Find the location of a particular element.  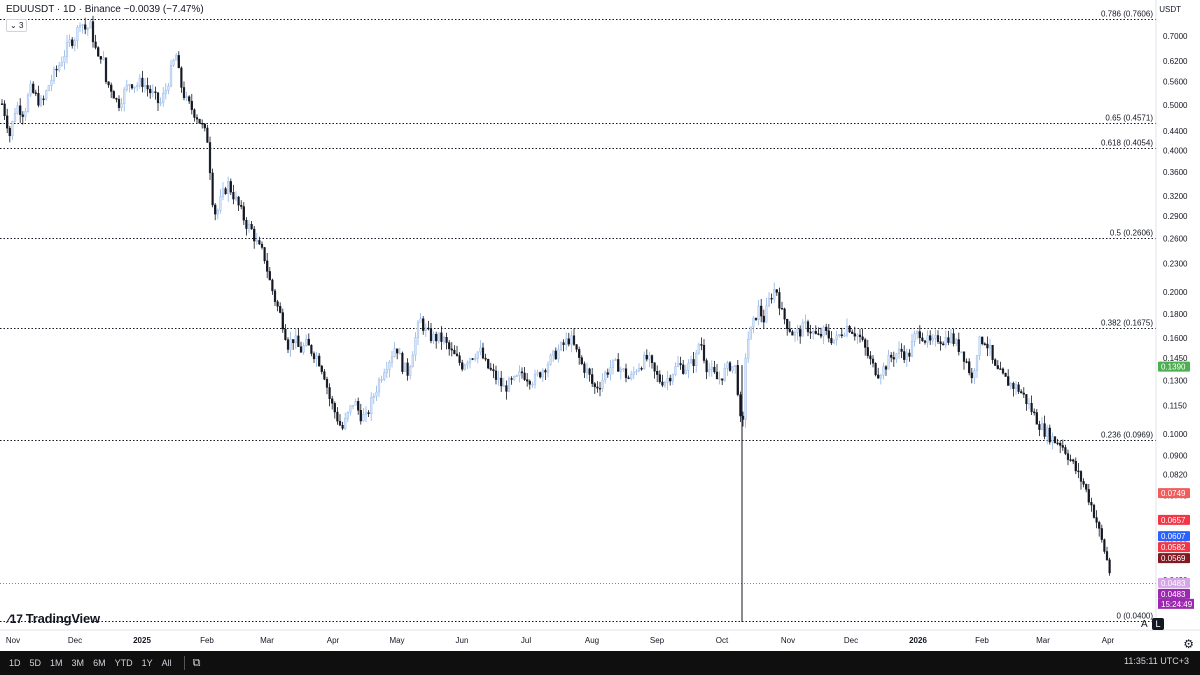

x-tick-13: Dec is located at coordinates (851, 640).